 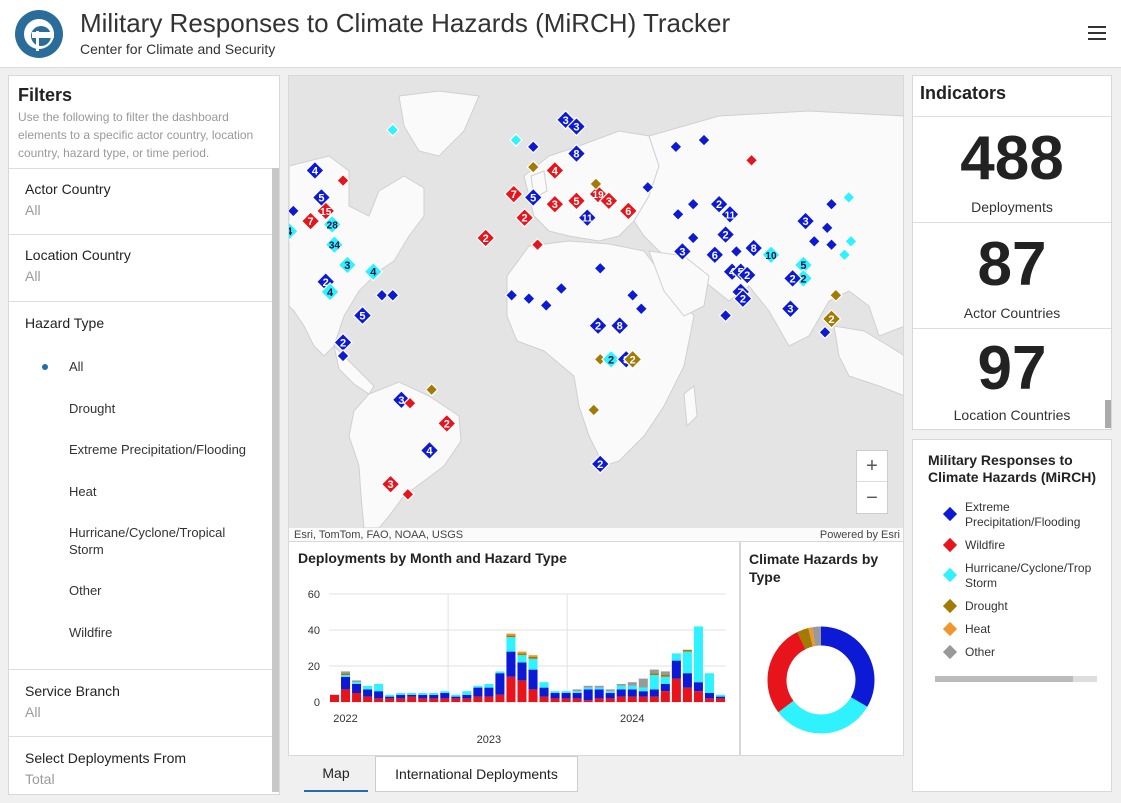 I want to click on donut-slices, so click(x=821, y=680).